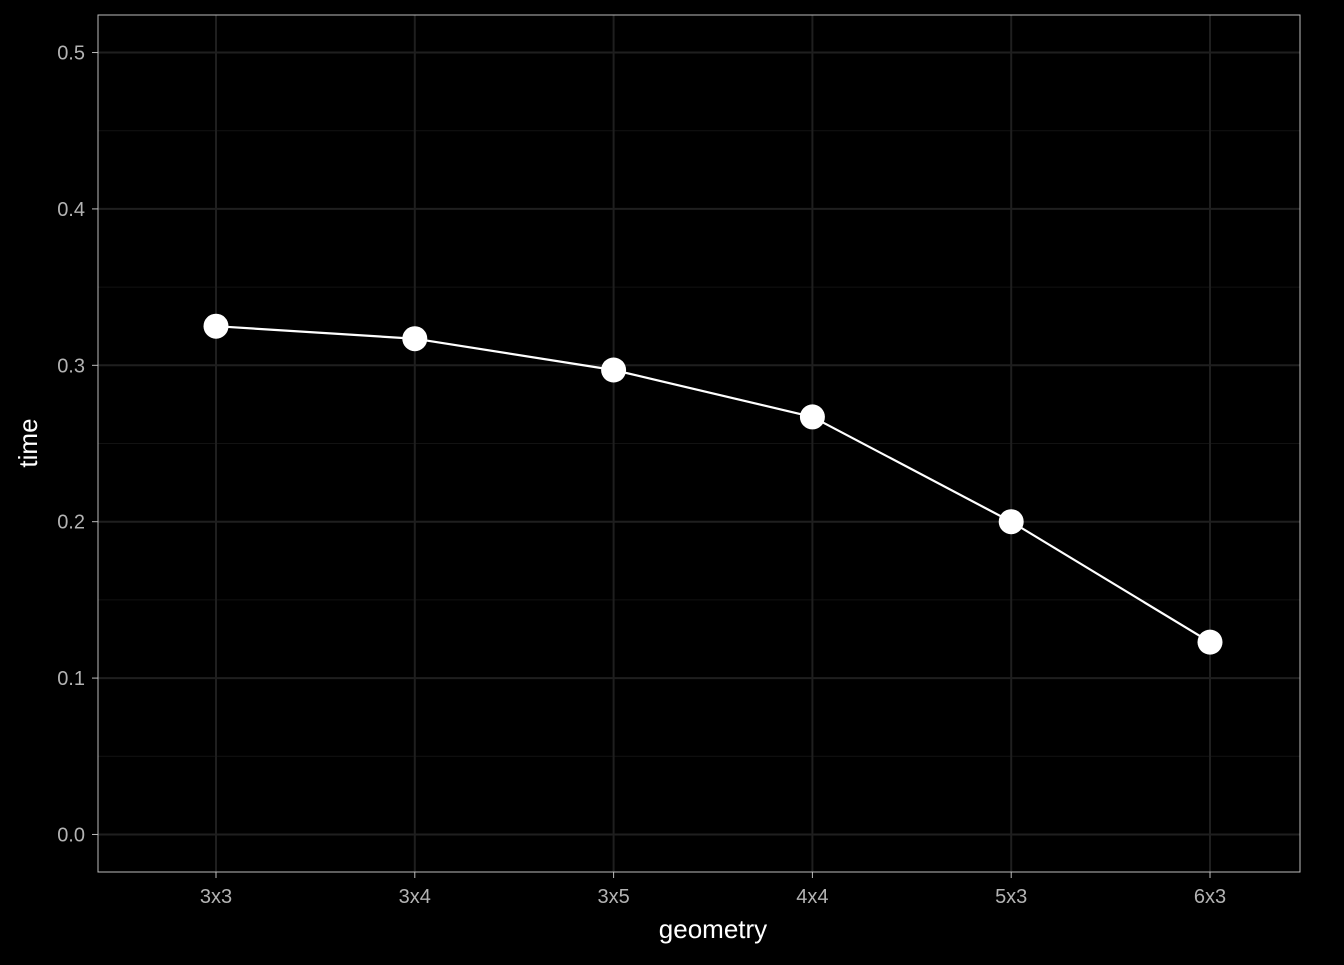  I want to click on x-tick-label: 4x4, so click(812, 897).